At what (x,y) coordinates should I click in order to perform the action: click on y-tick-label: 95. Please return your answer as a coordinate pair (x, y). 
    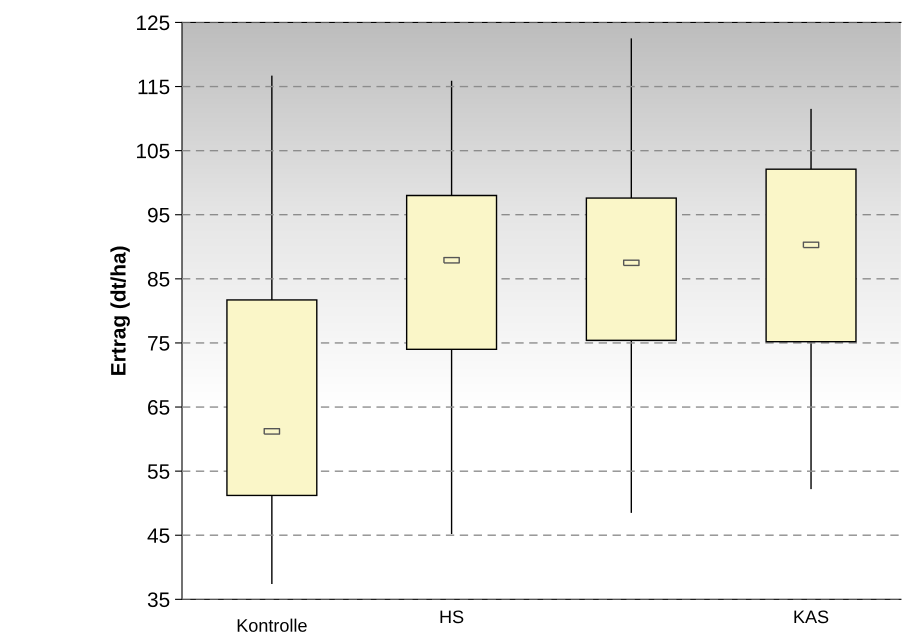
    Looking at the image, I should click on (159, 215).